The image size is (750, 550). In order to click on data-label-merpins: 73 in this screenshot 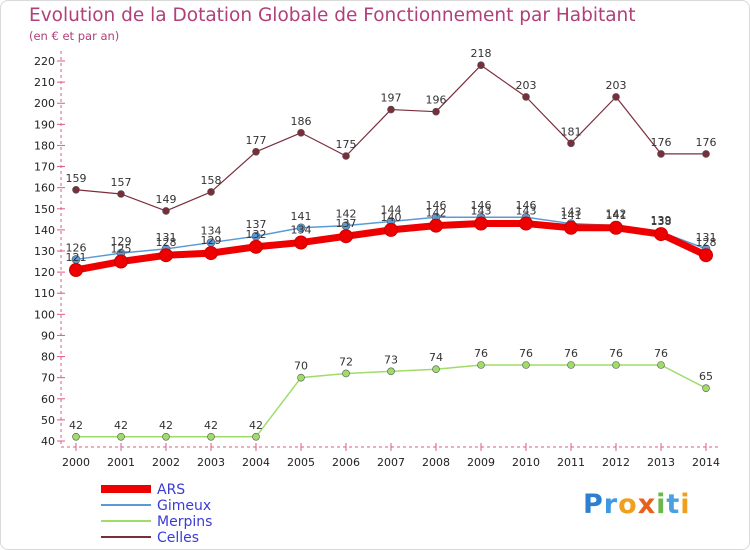, I will do `click(391, 359)`.